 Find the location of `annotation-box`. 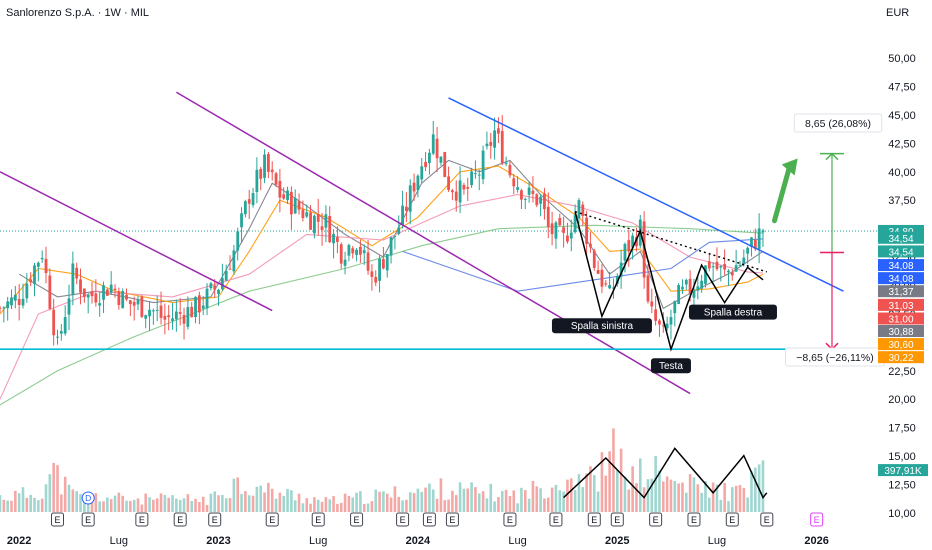

annotation-box is located at coordinates (732, 312).